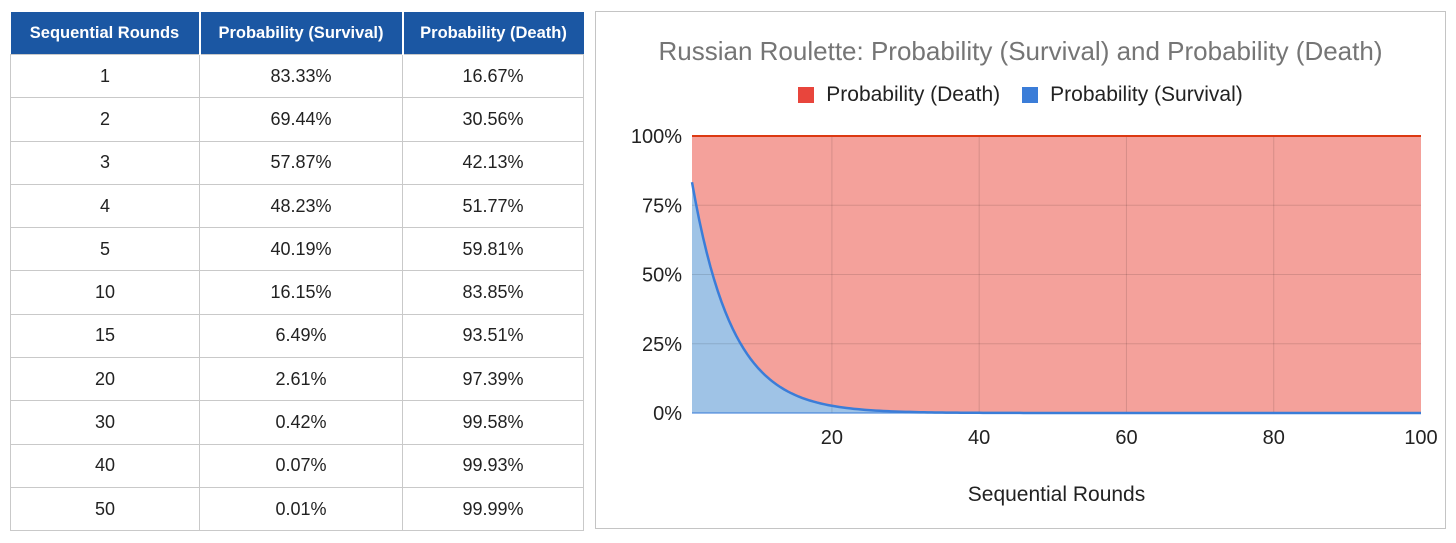 The width and height of the screenshot is (1456, 543). Describe the element at coordinates (493, 509) in the screenshot. I see `cell-death: 99.99%` at that location.